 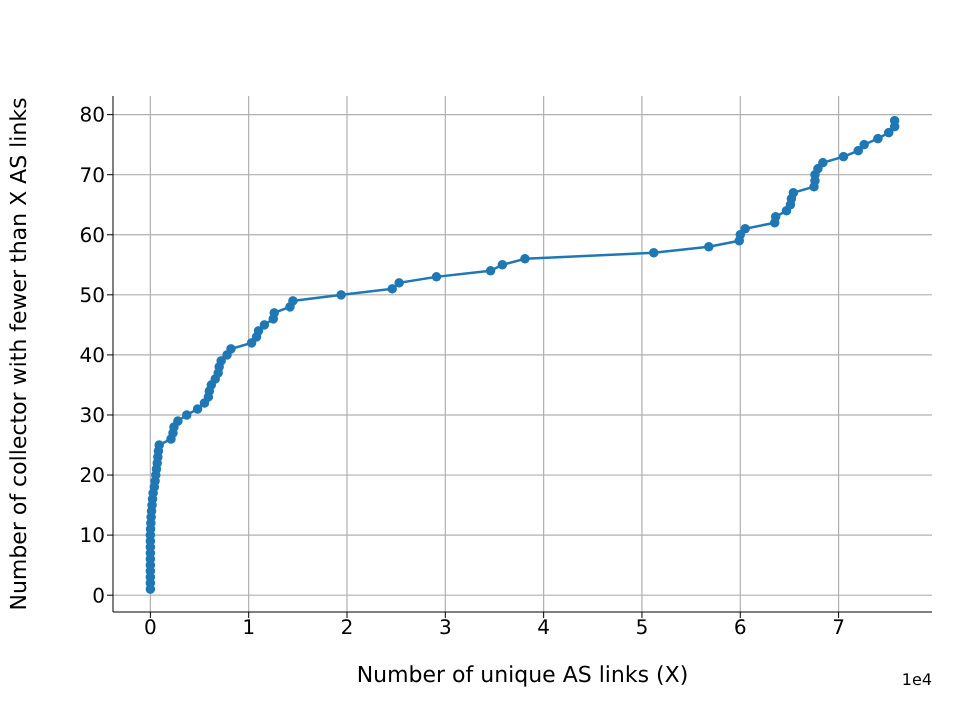 I want to click on x-tick-label: 2, so click(x=347, y=627).